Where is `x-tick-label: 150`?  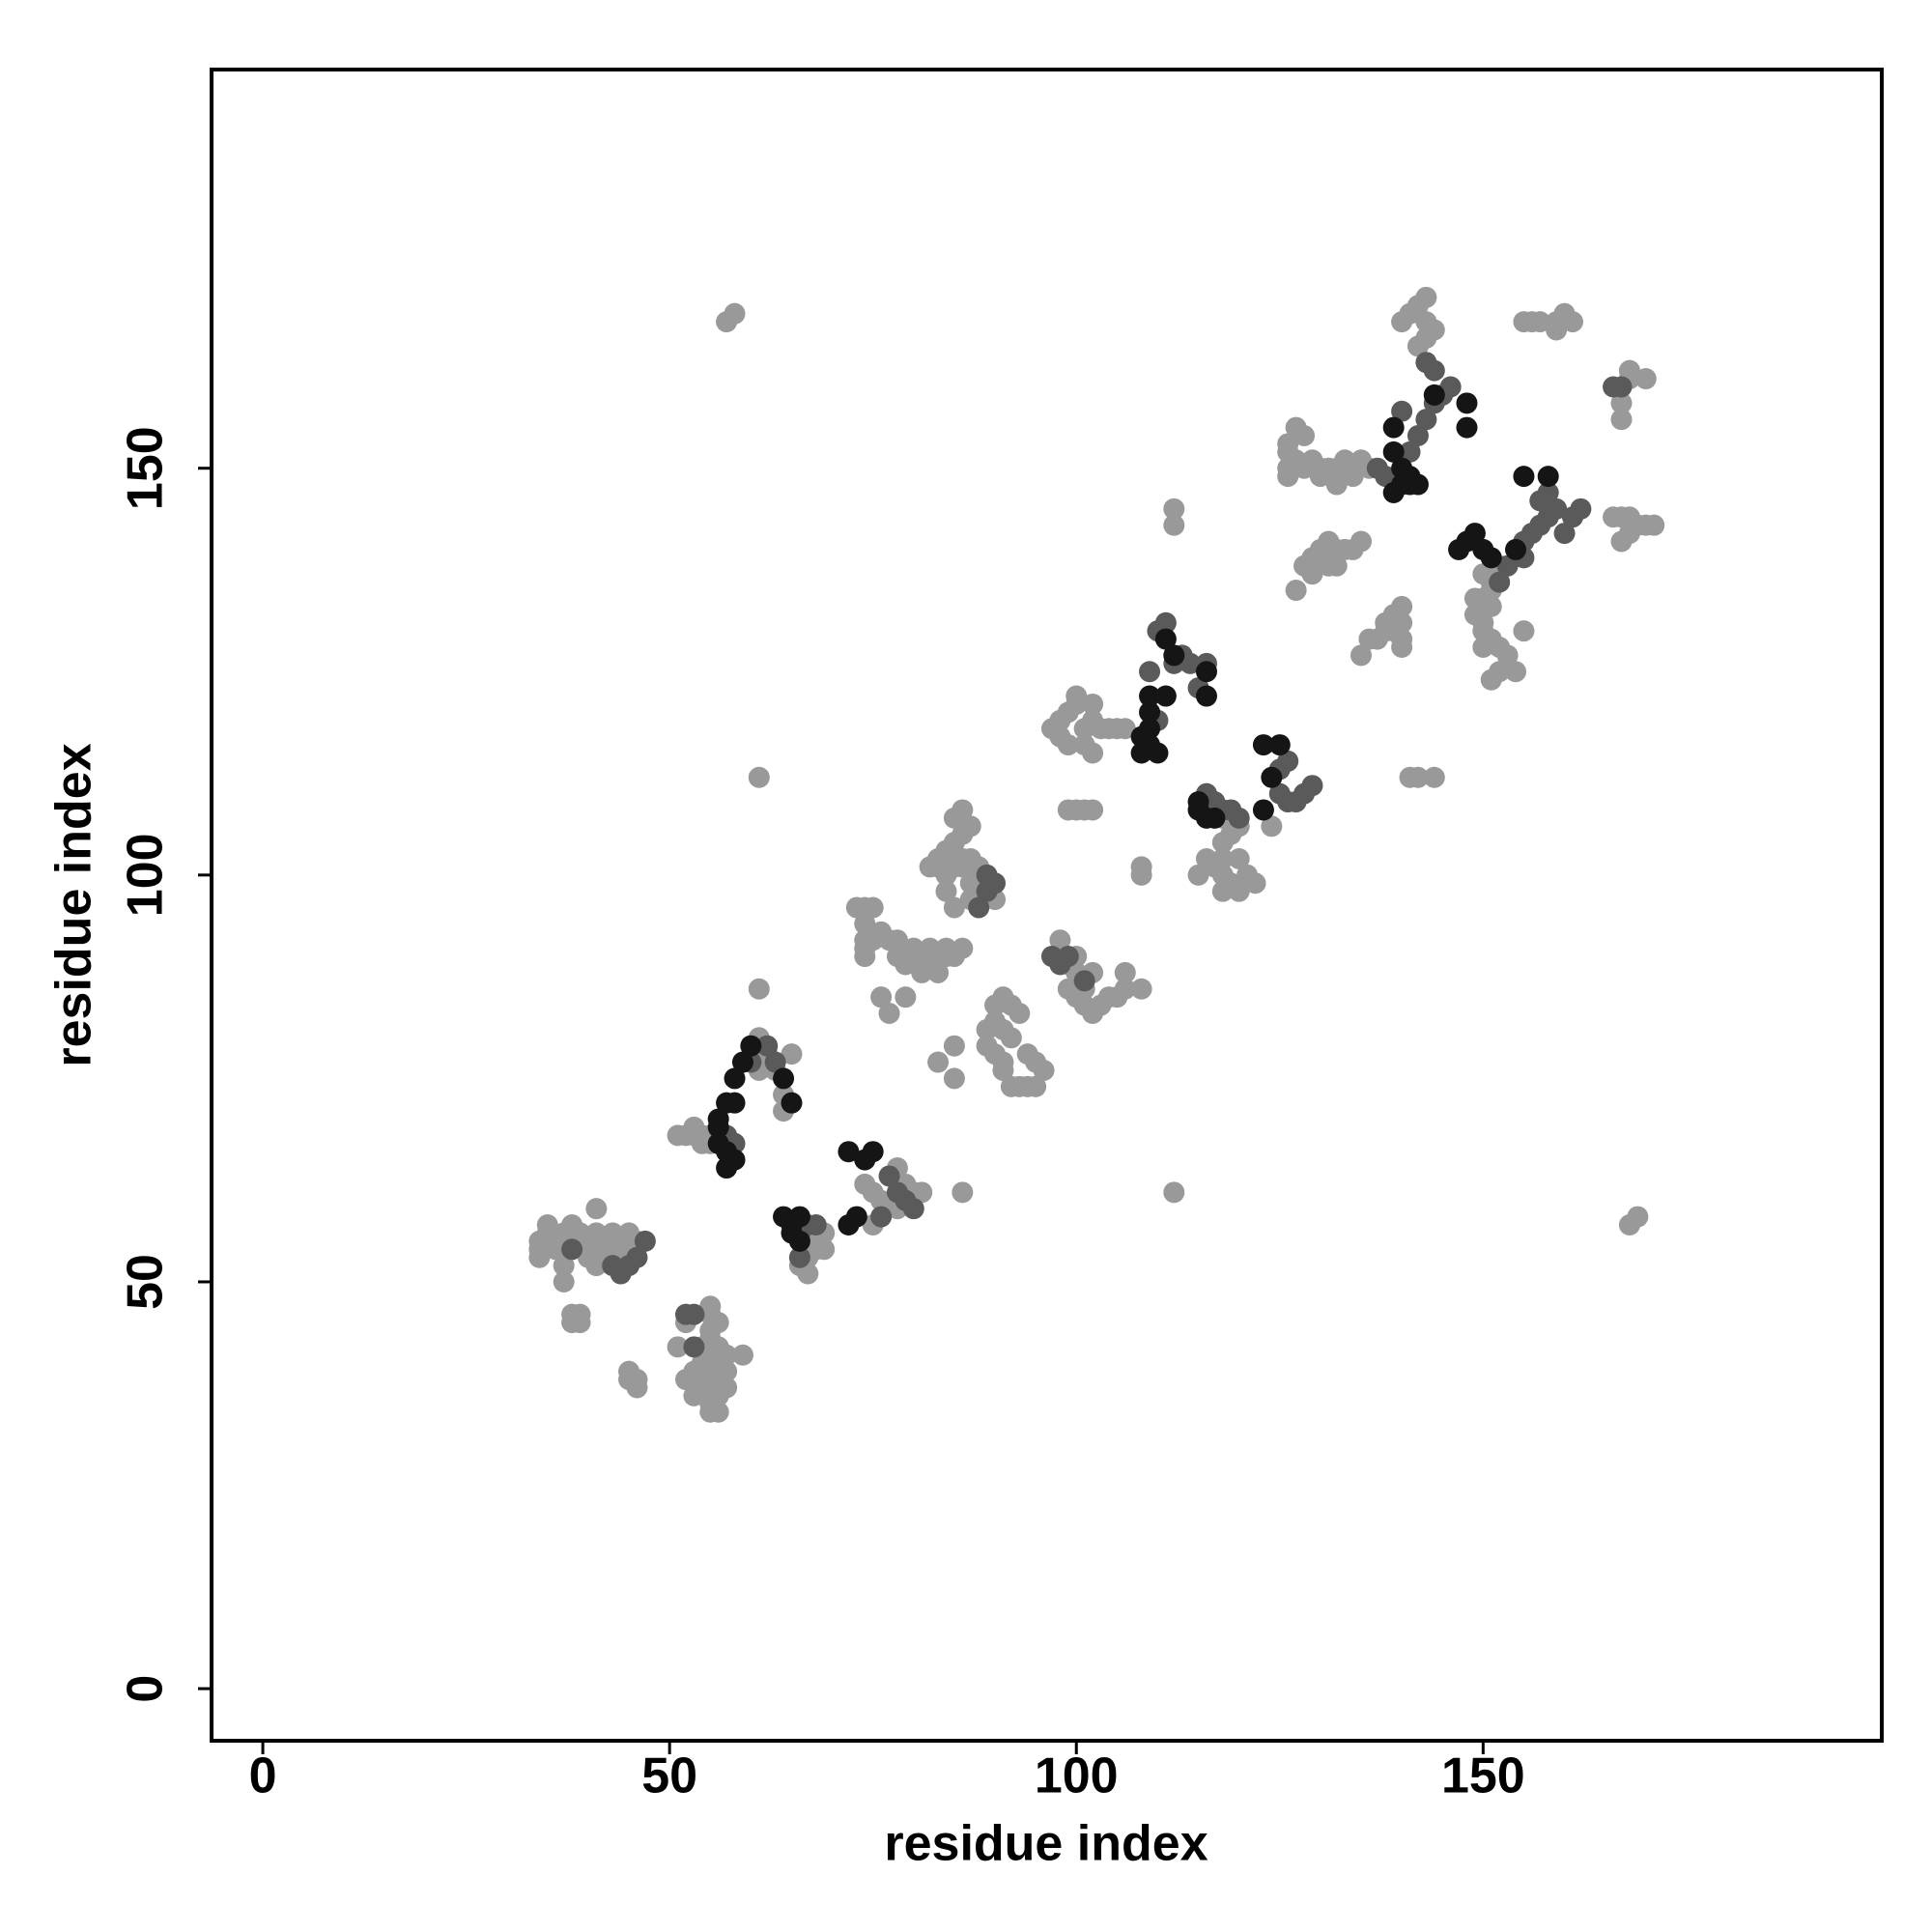
x-tick-label: 150 is located at coordinates (1483, 1776).